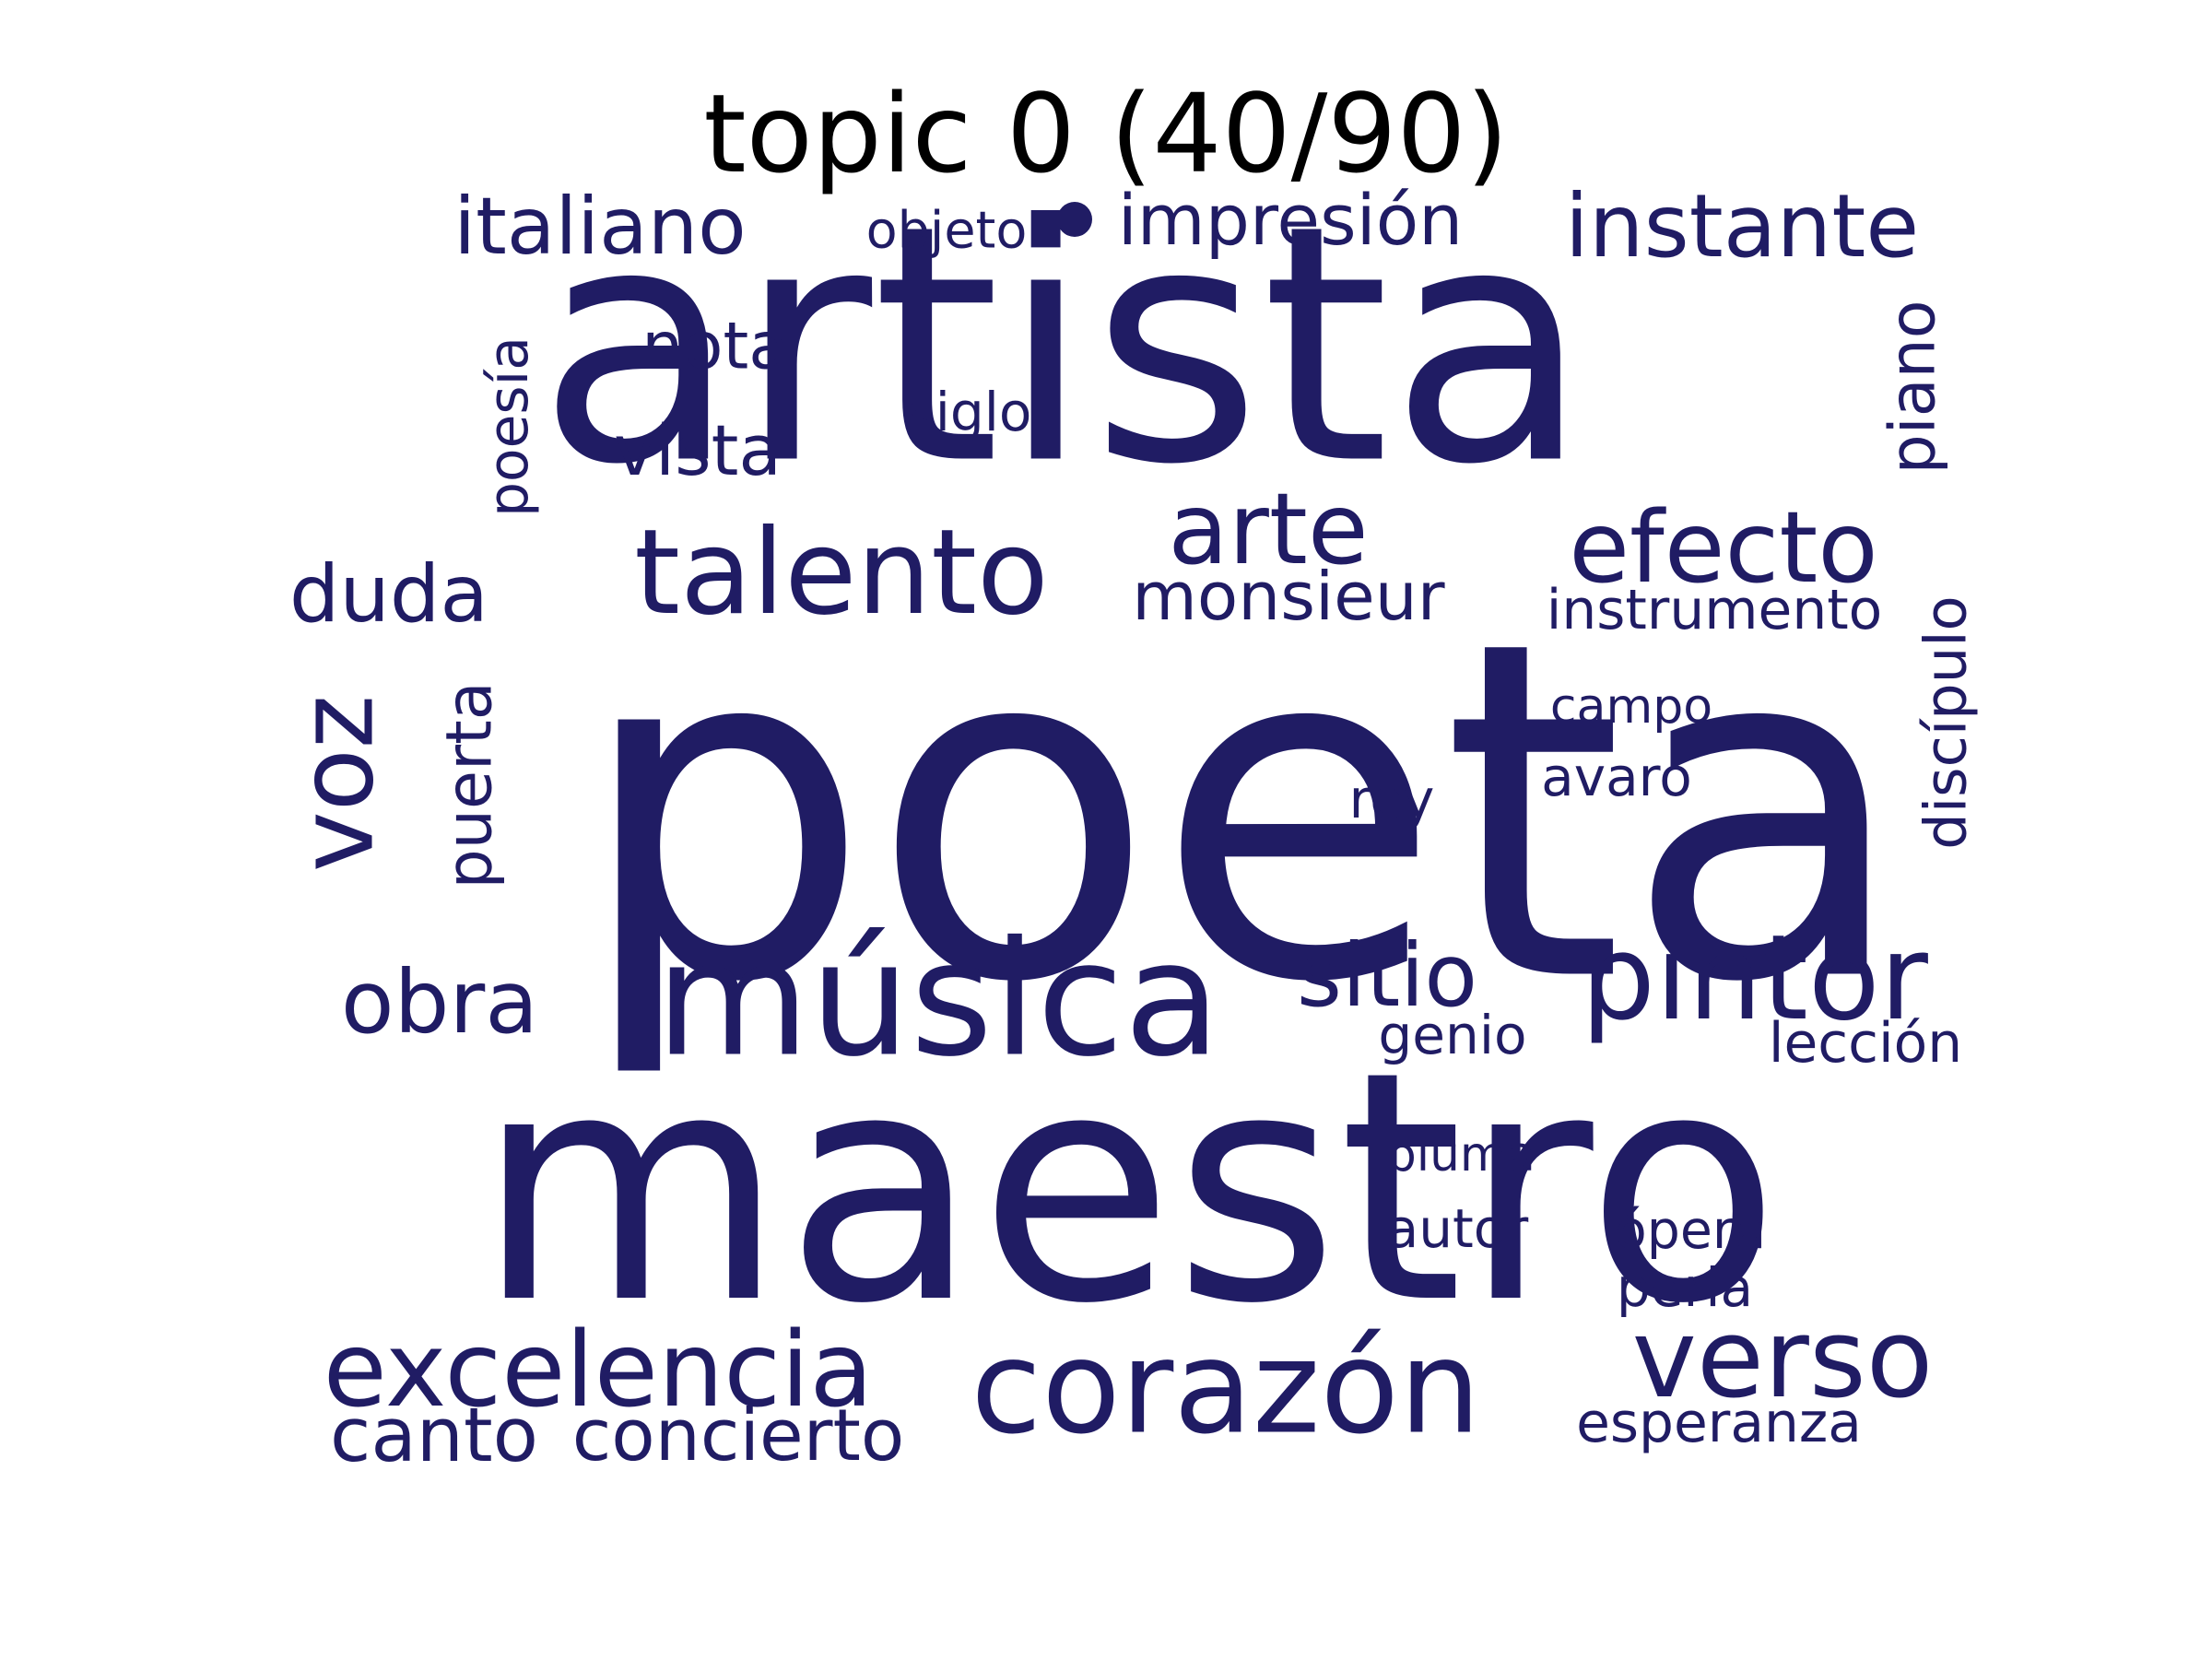 The width and height of the screenshot is (2212, 1659). Describe the element at coordinates (439, 1002) in the screenshot. I see `word-obra: obra` at that location.